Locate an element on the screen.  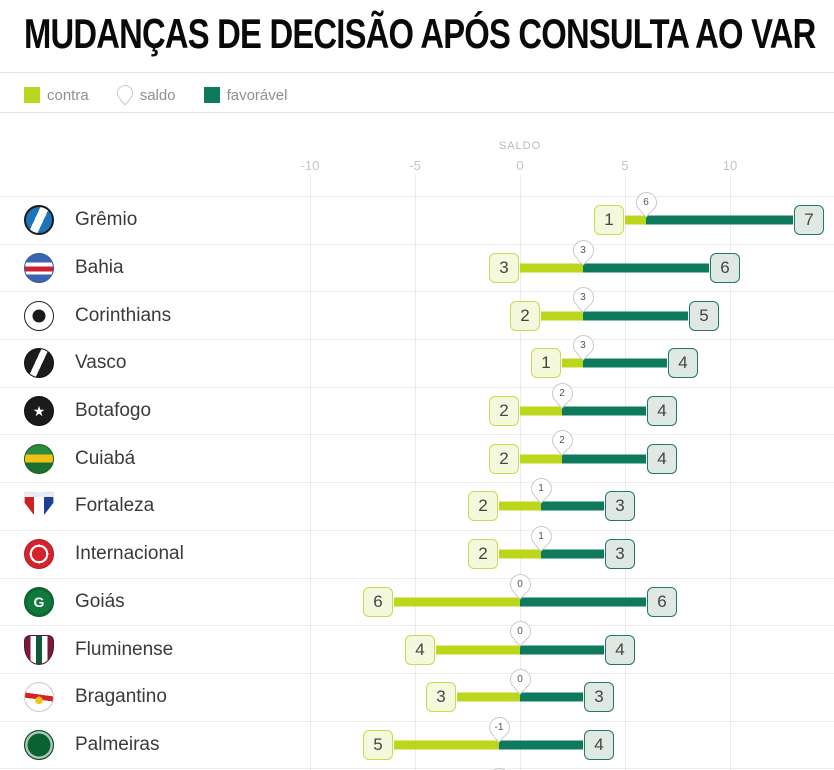
axis-tick-label: 5 is located at coordinates (625, 165).